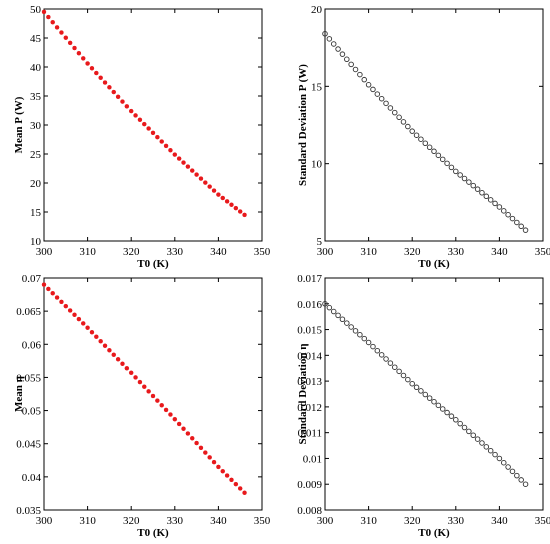 Image resolution: width=550 pixels, height=544 pixels. What do you see at coordinates (28, 511) in the screenshot?
I see `y-tick-label: 0.035` at bounding box center [28, 511].